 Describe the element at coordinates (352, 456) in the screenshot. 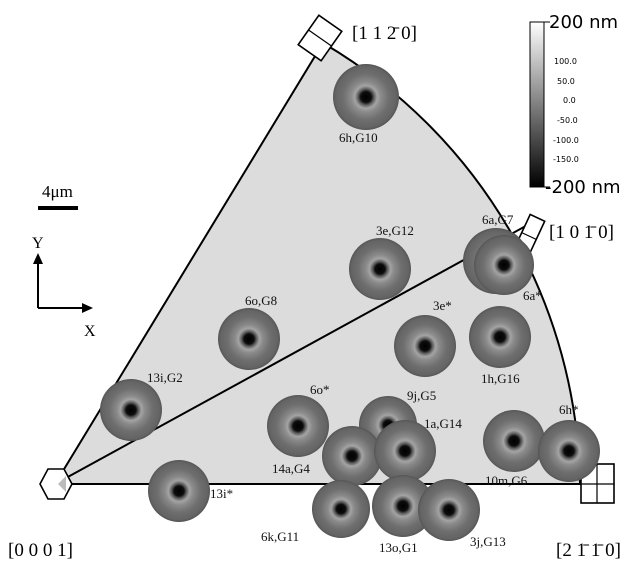

I see `indent-14a-G4` at that location.